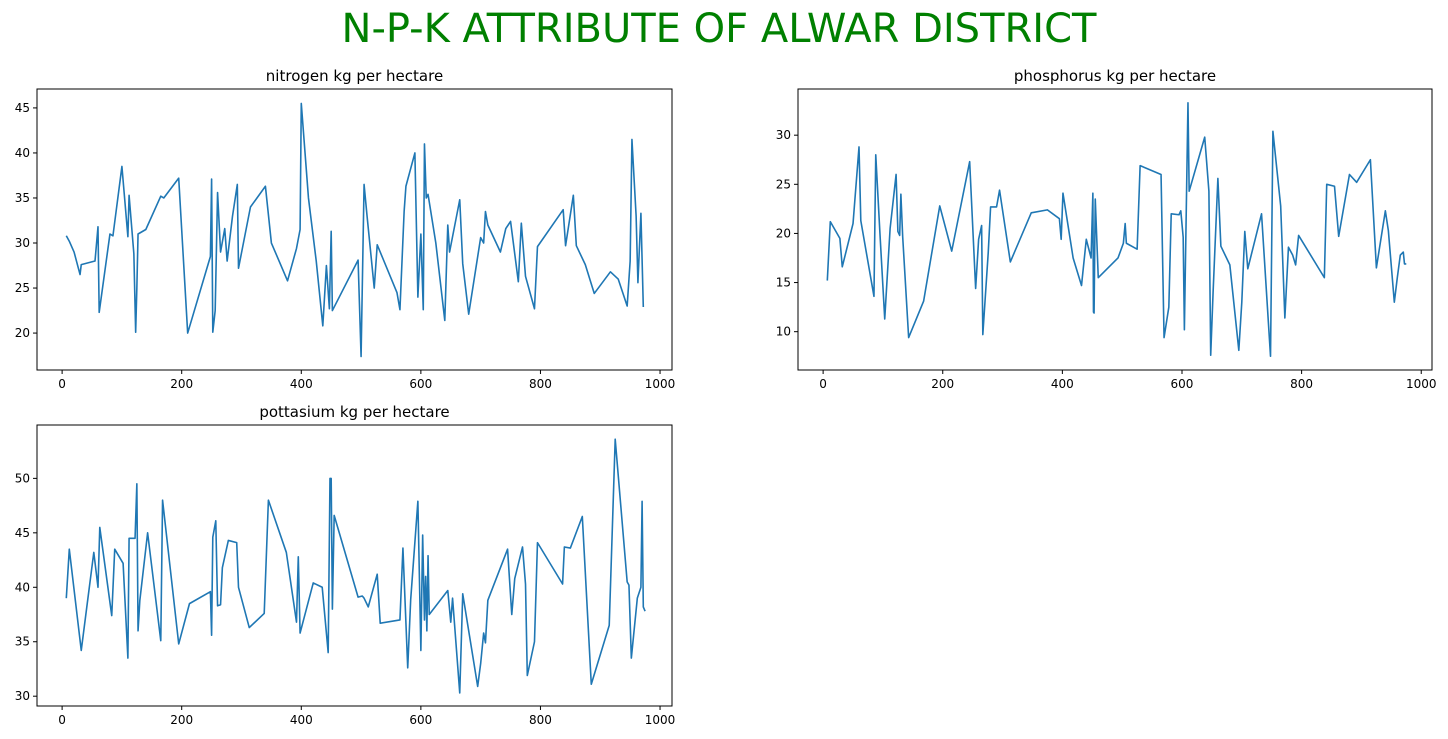  What do you see at coordinates (783, 283) in the screenshot?
I see `y-tick-label: 15` at bounding box center [783, 283].